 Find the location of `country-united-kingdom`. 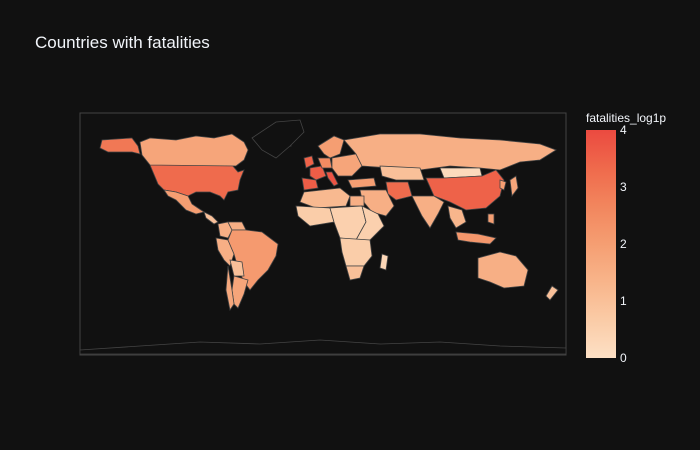

country-united-kingdom is located at coordinates (309, 162).